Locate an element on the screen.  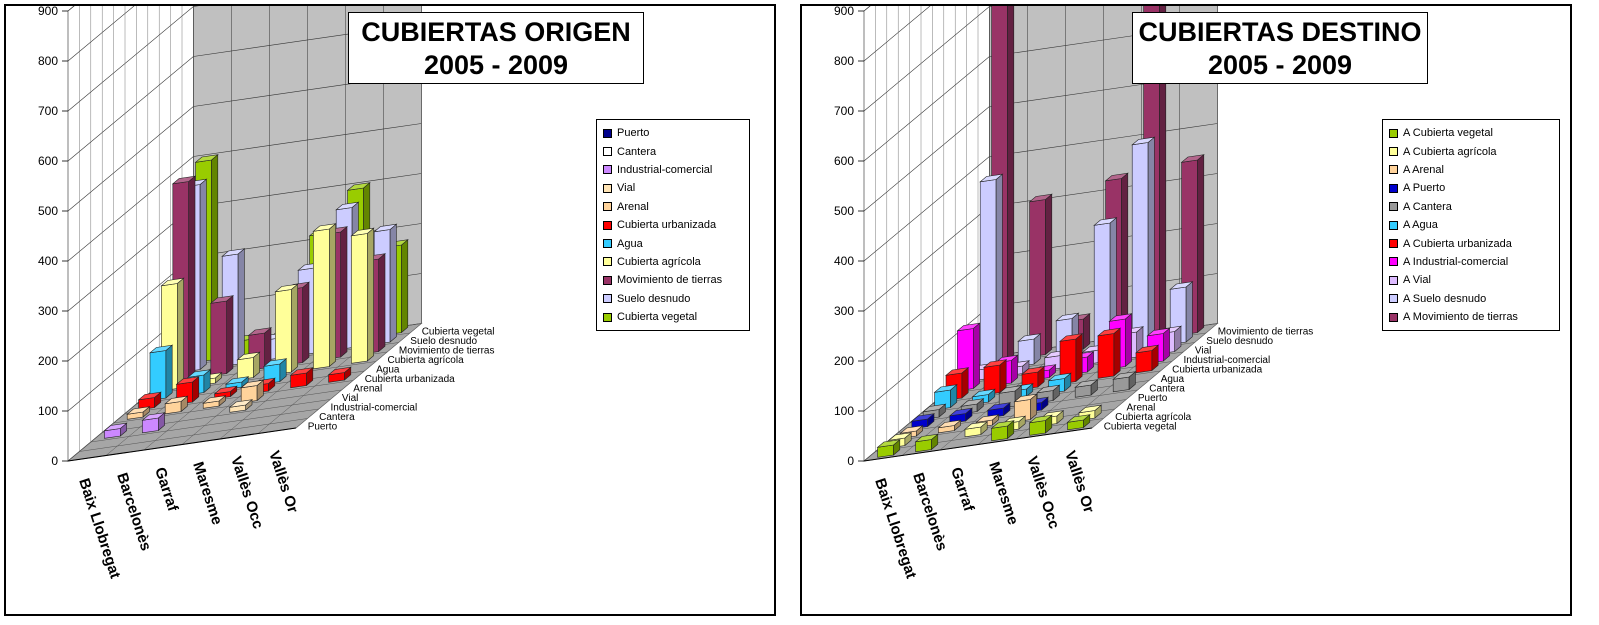
chart-title-box-destino: CUBIERTAS DESTINO 2005 - 2009 is located at coordinates (1280, 48).